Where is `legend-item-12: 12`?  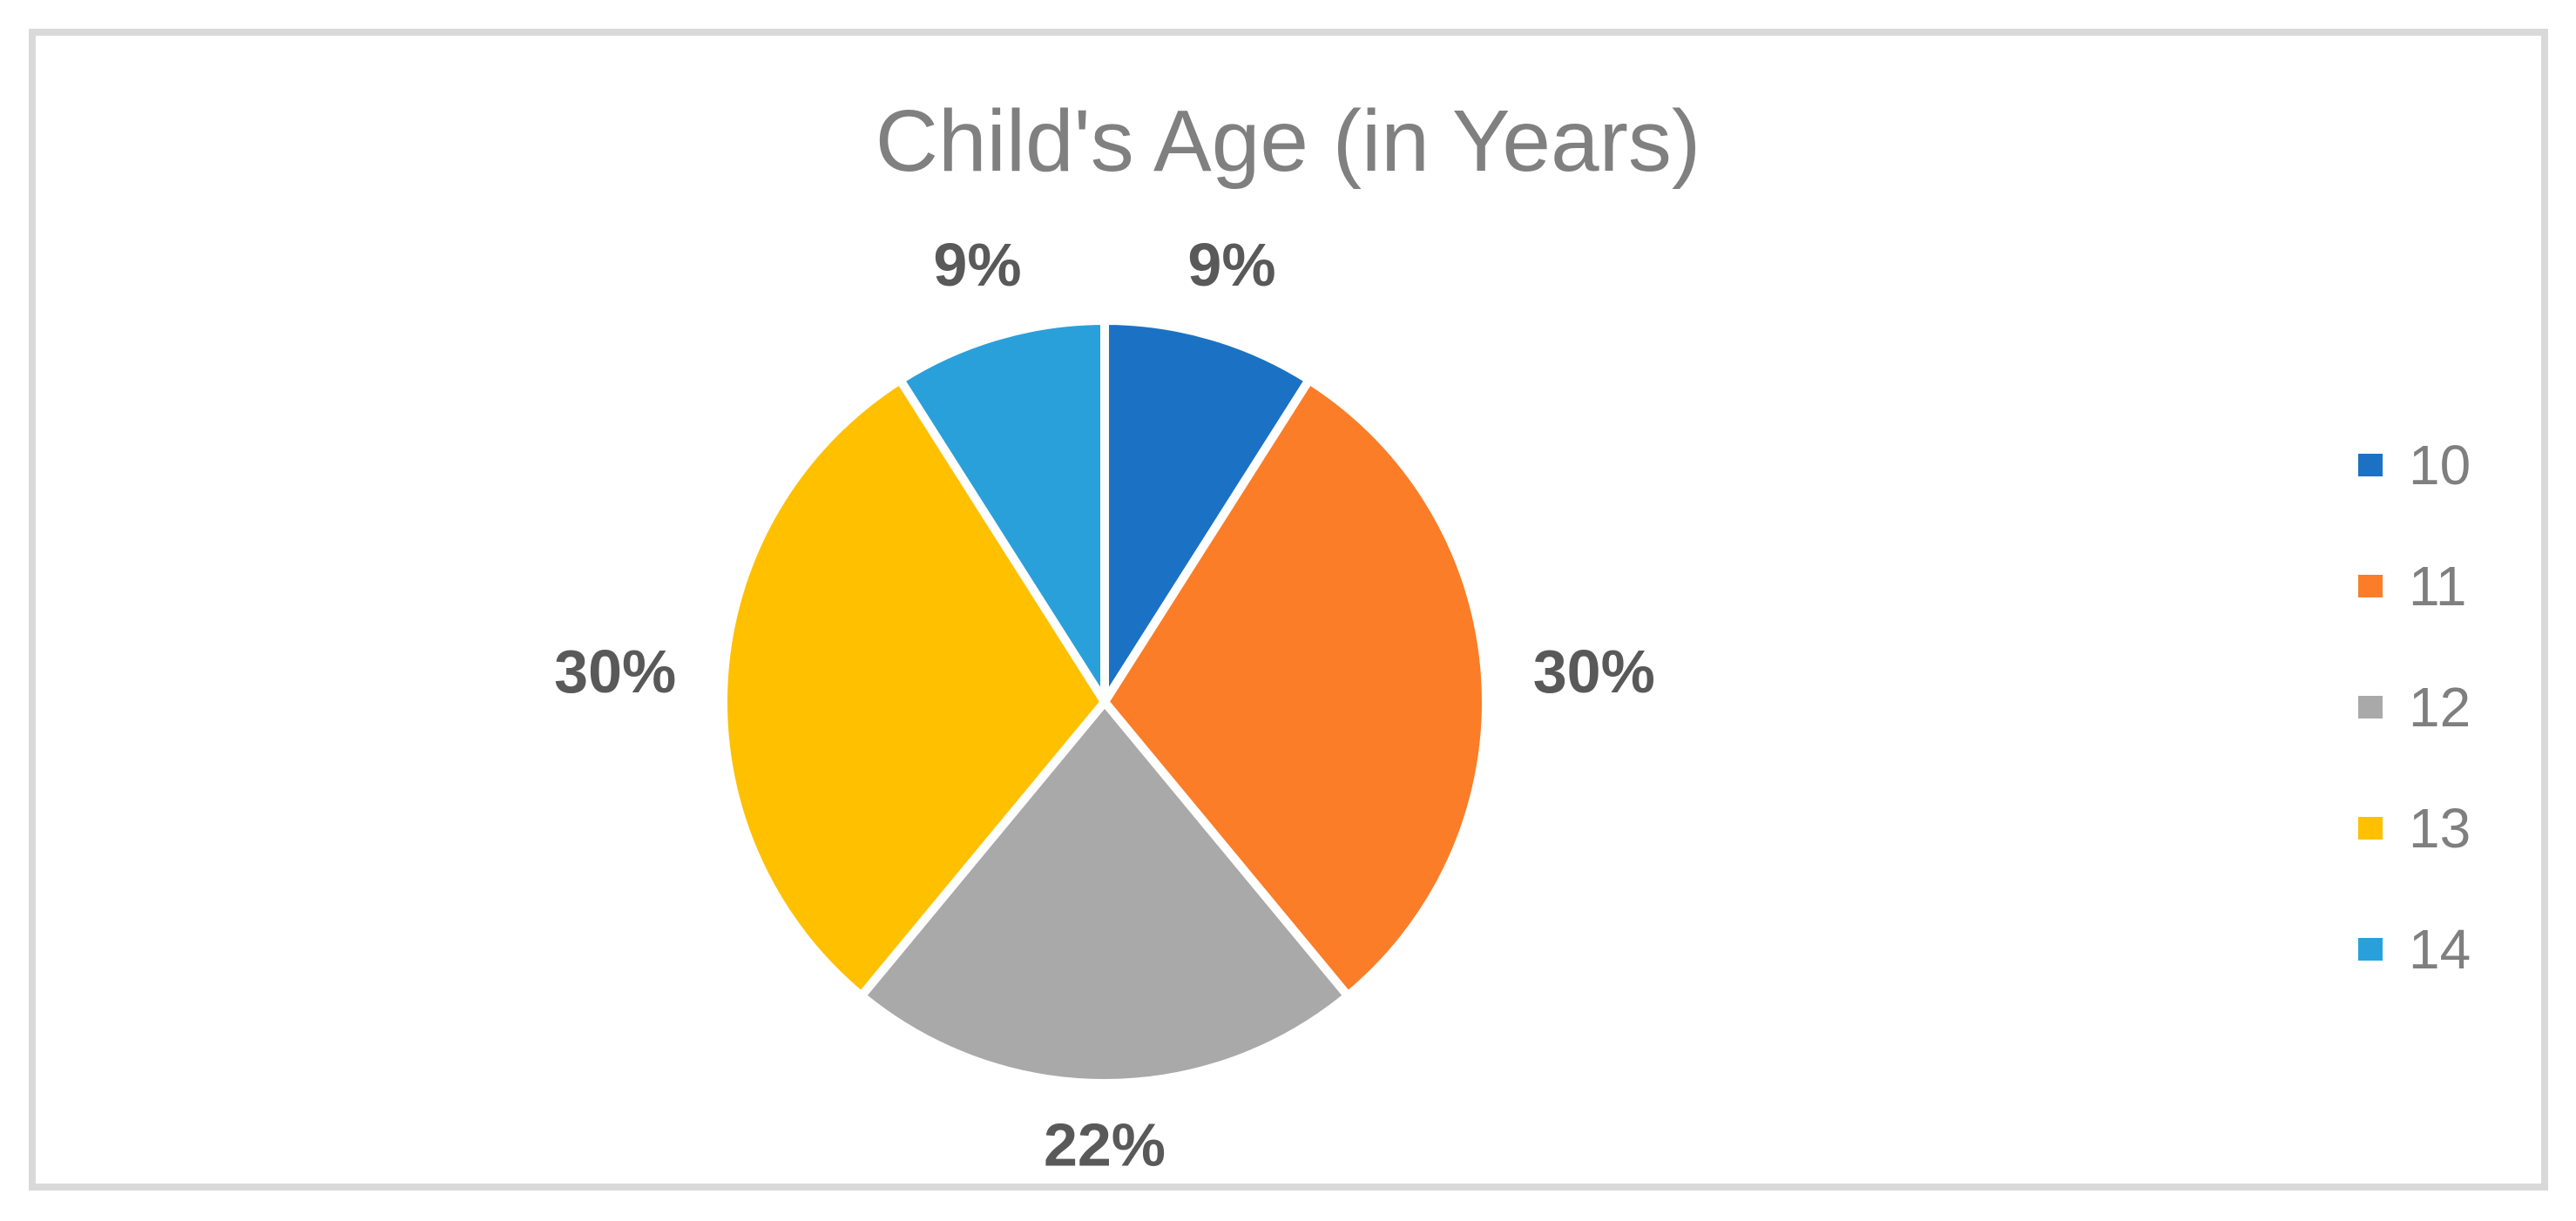 legend-item-12: 12 is located at coordinates (2414, 707).